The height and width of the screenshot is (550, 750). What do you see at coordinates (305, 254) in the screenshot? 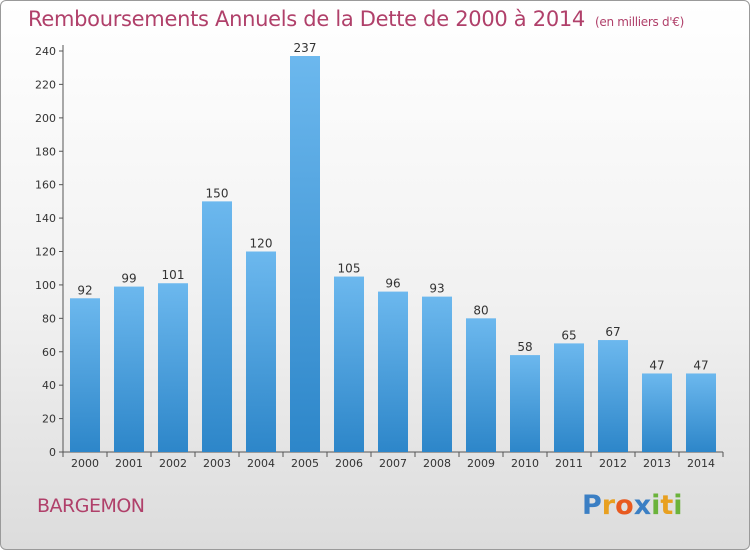
I see `bar-2005` at bounding box center [305, 254].